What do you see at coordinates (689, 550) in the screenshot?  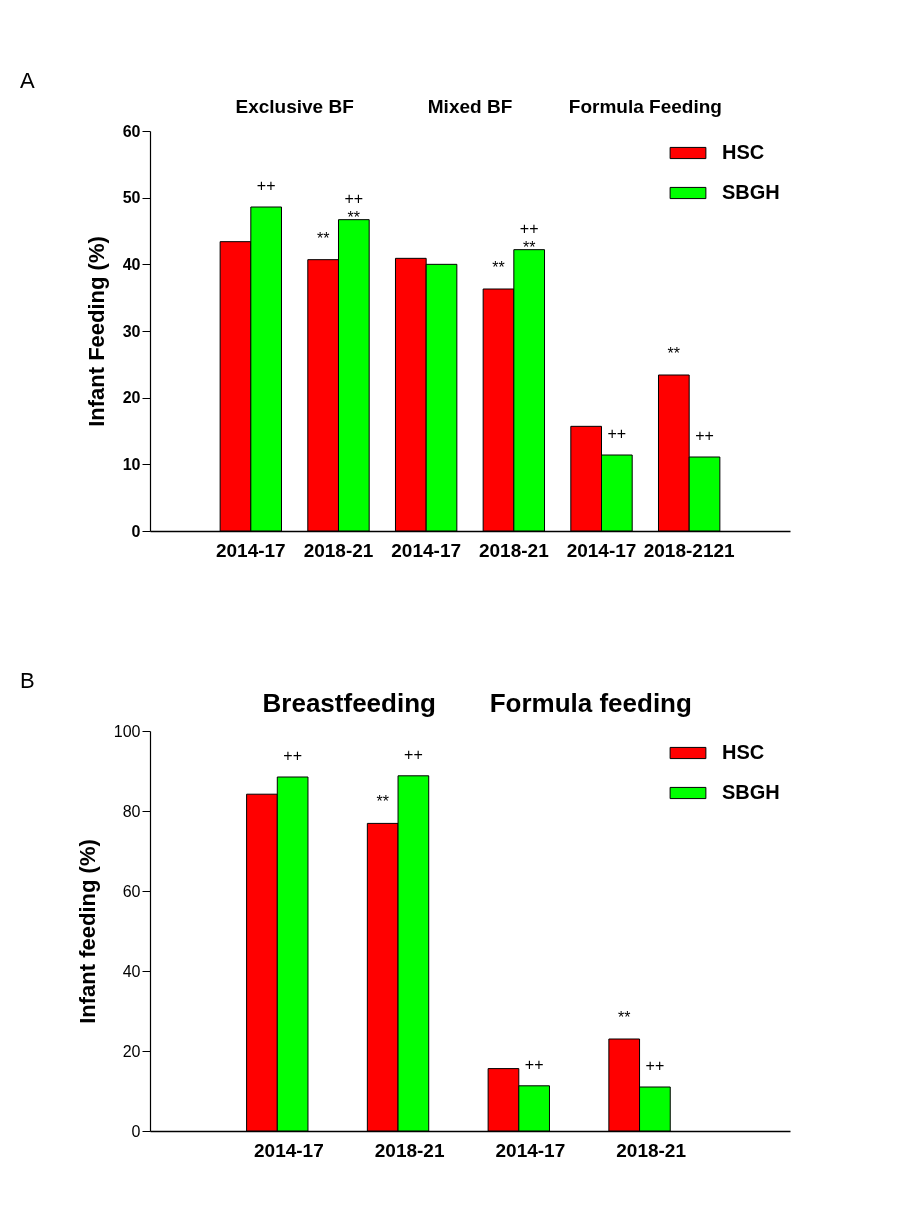 I see `x-tick-label: 2018-2121` at bounding box center [689, 550].